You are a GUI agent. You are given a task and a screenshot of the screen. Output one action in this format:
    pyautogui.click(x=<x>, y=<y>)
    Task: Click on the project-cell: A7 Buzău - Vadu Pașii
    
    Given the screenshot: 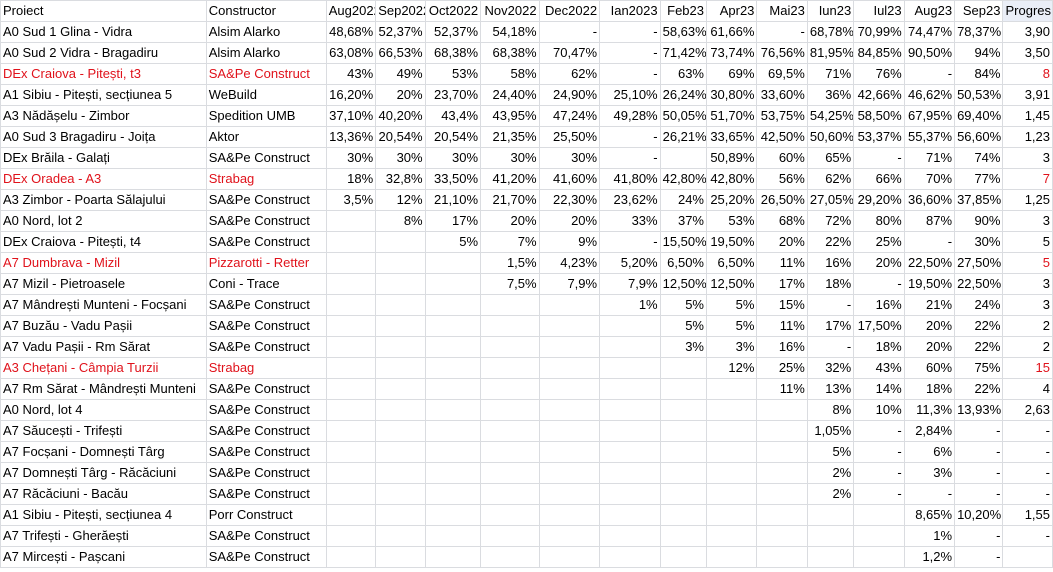 What is the action you would take?
    pyautogui.click(x=103, y=326)
    